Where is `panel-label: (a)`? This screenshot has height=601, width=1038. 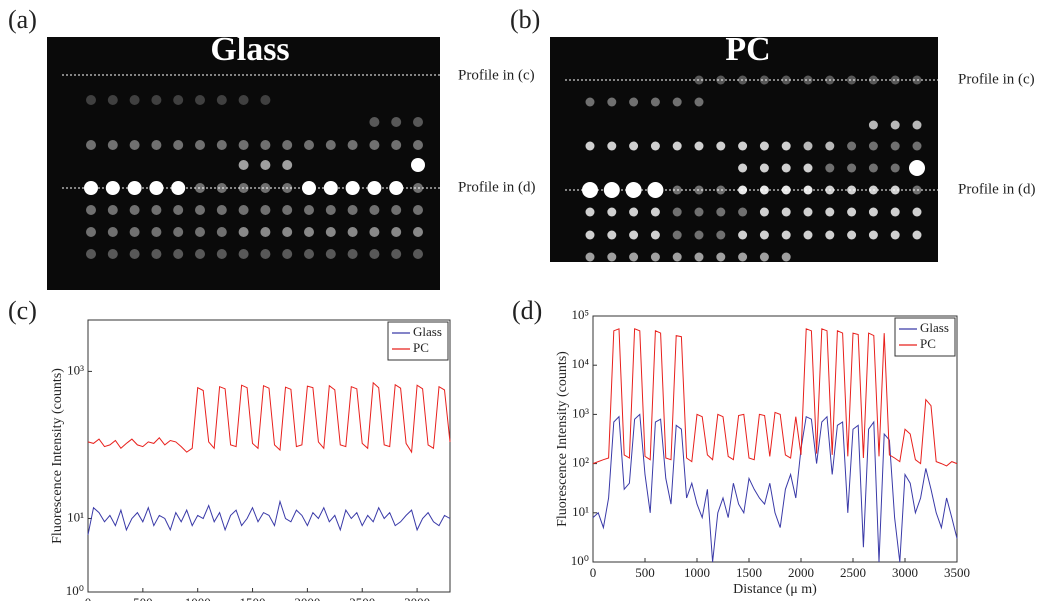
panel-label: (a) is located at coordinates (22, 19).